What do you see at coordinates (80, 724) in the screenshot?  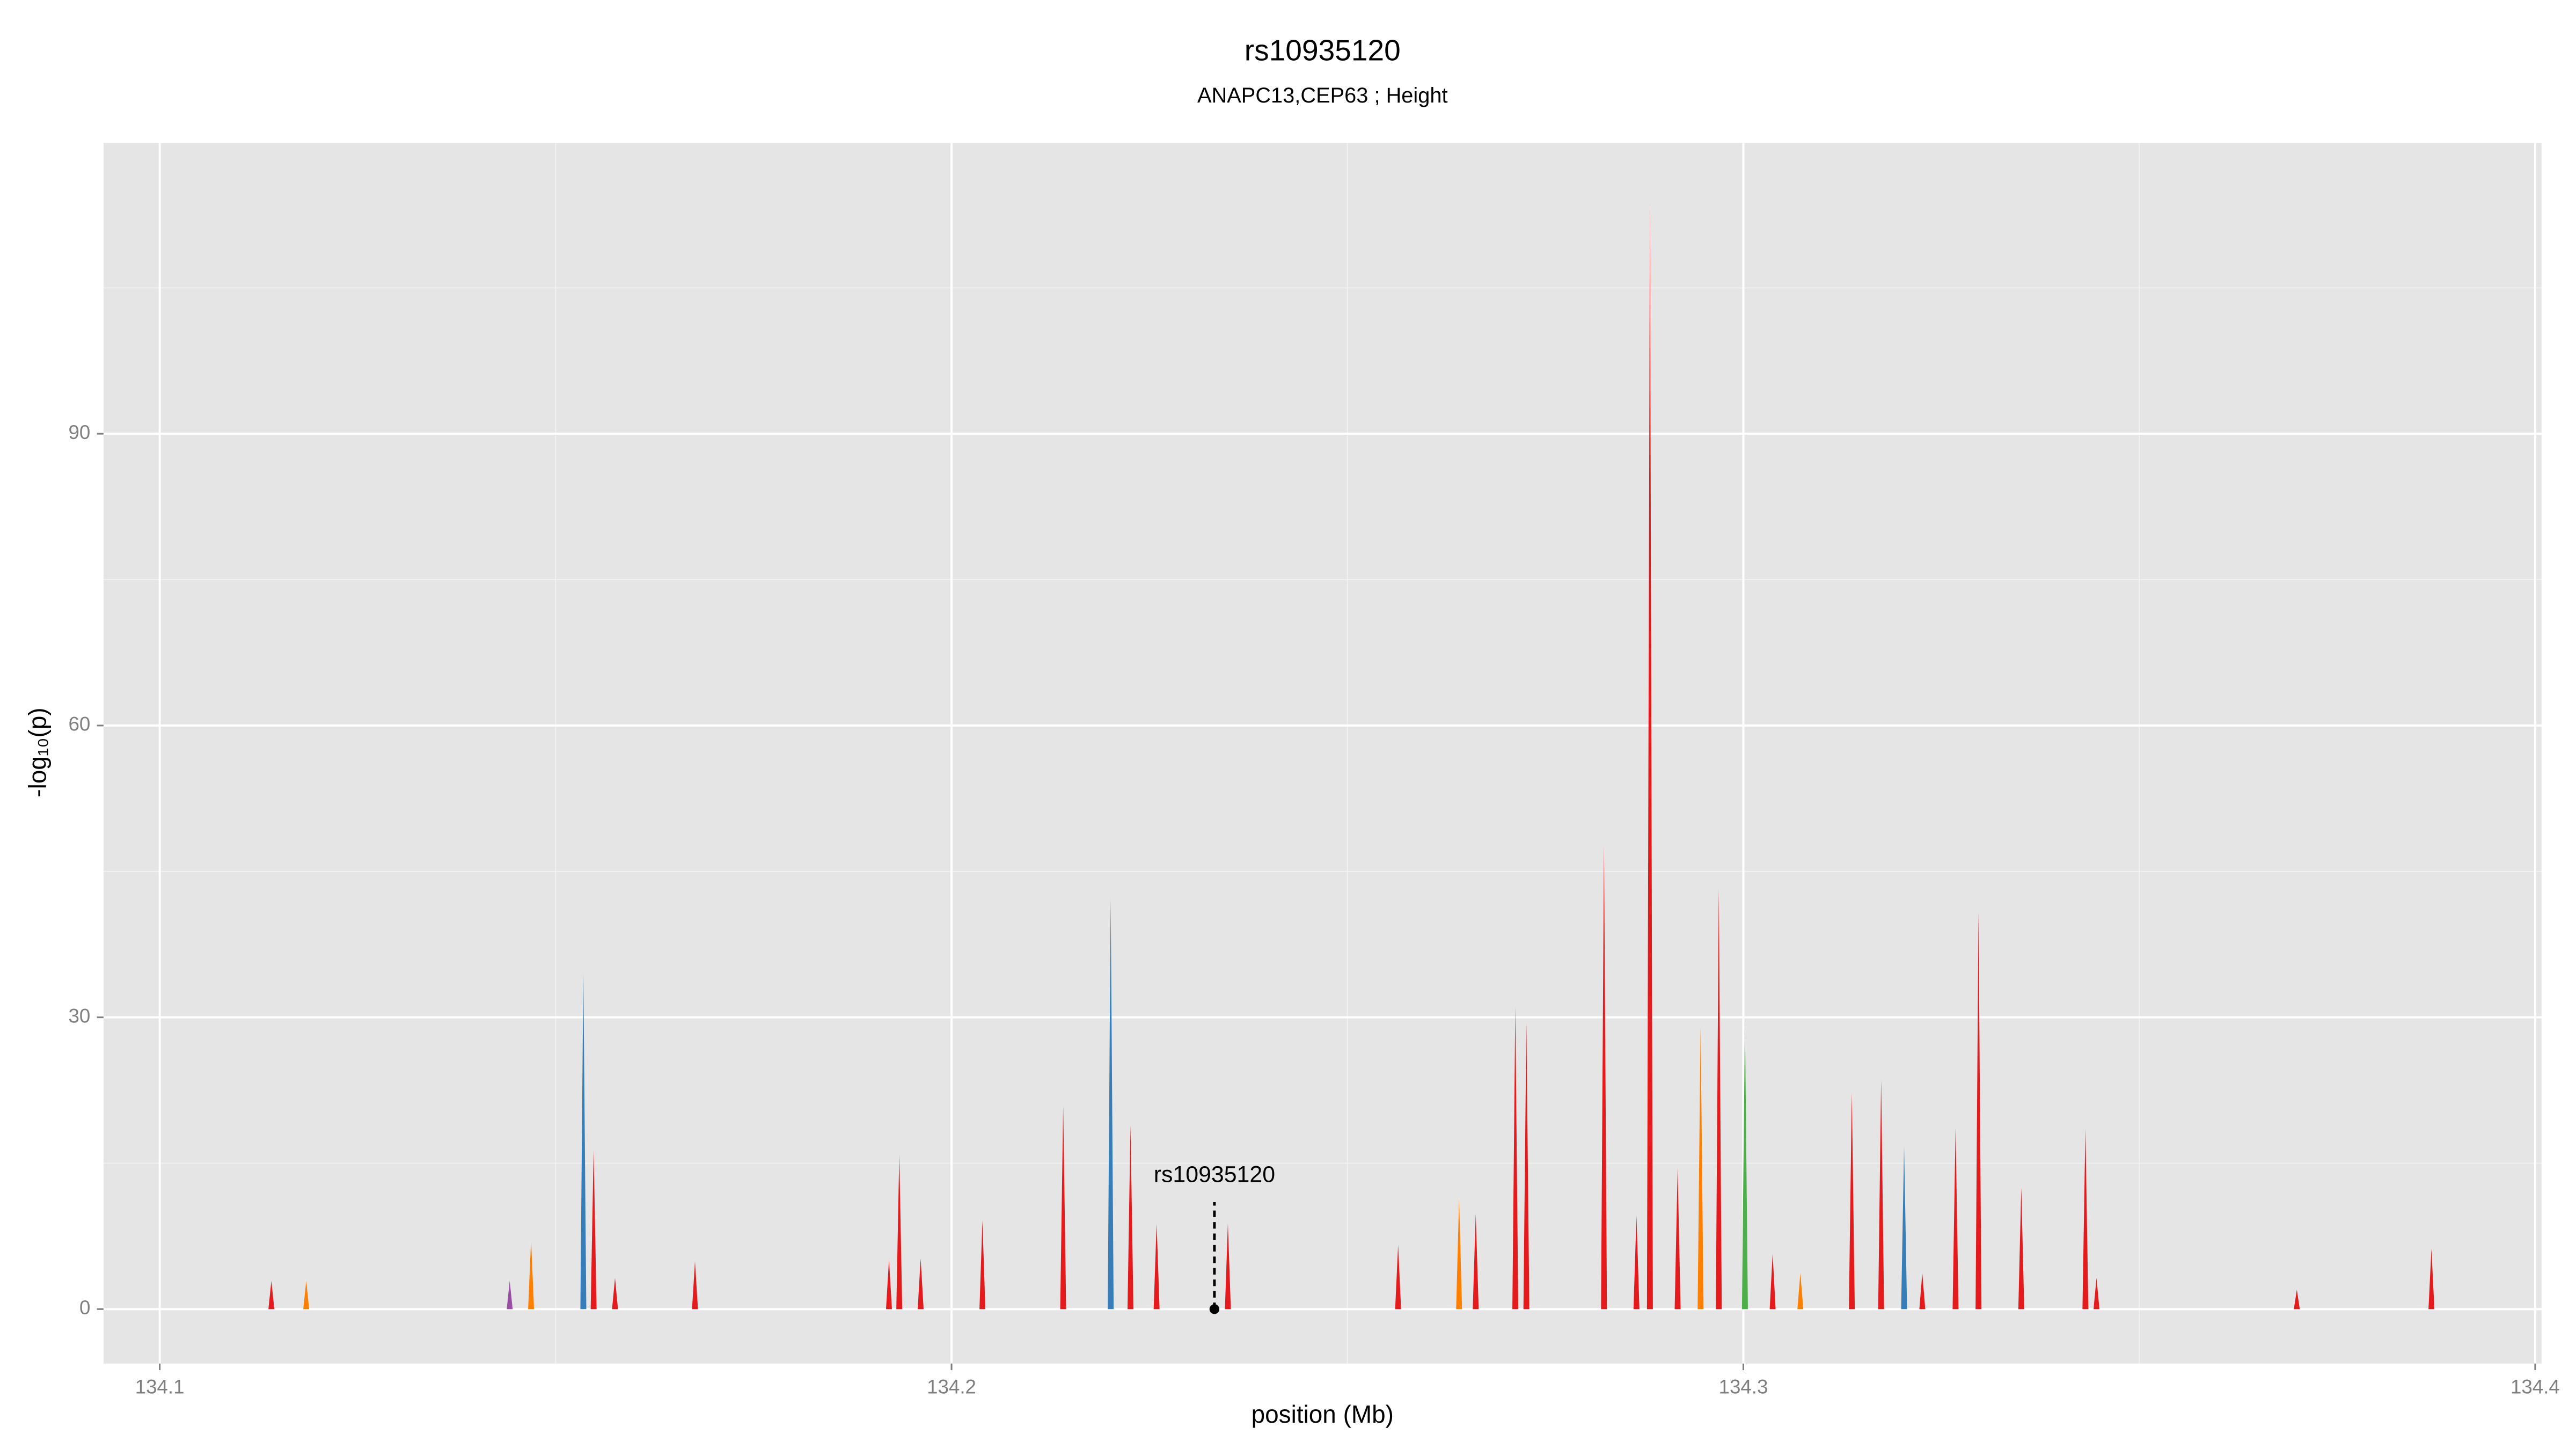 I see `y-tick-label: 60` at bounding box center [80, 724].